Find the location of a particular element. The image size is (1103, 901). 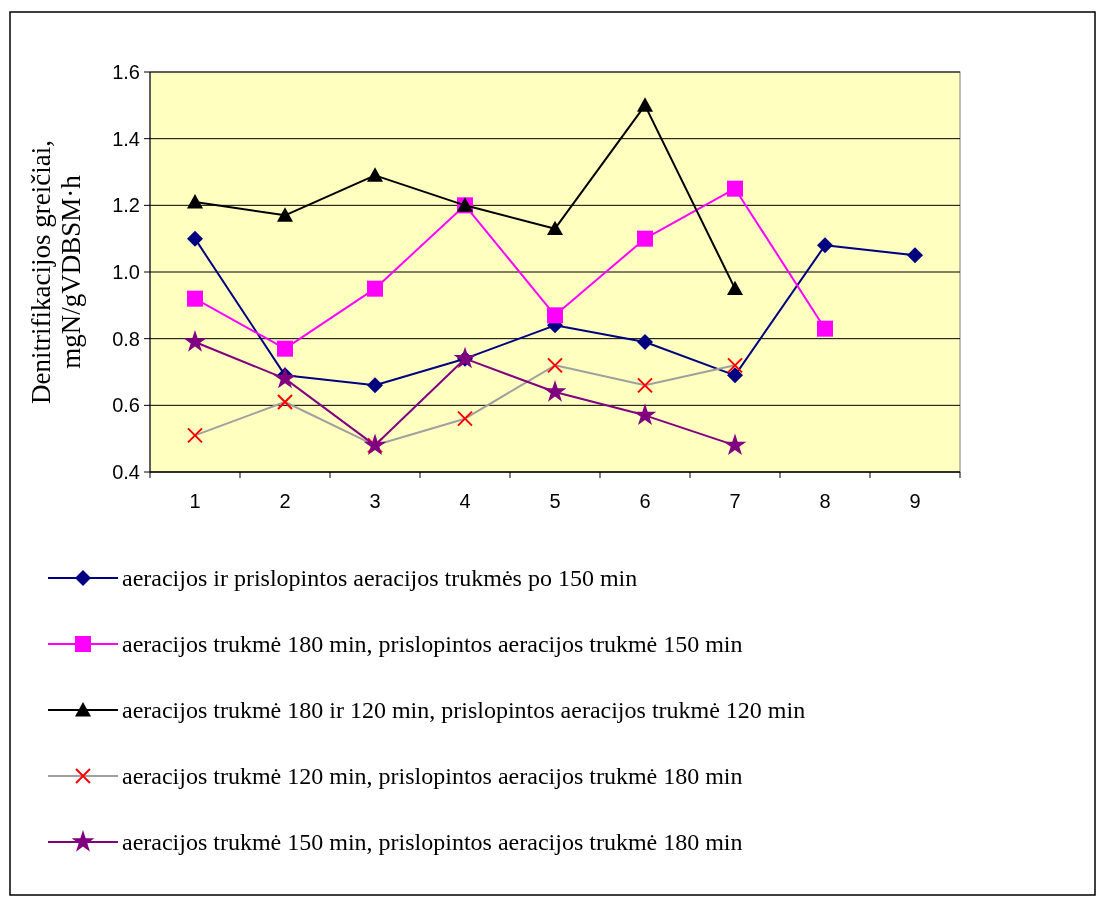

y-tick-label: 1.6 is located at coordinates (126, 72).